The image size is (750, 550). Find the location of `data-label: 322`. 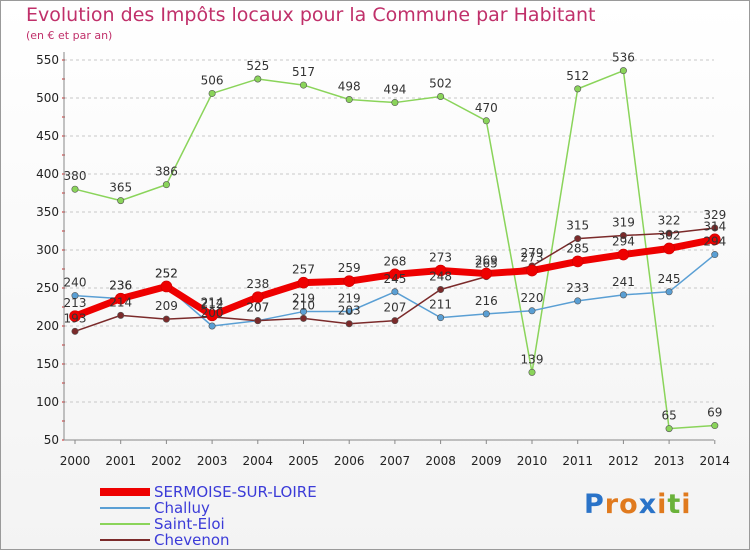

data-label: 322 is located at coordinates (669, 220).